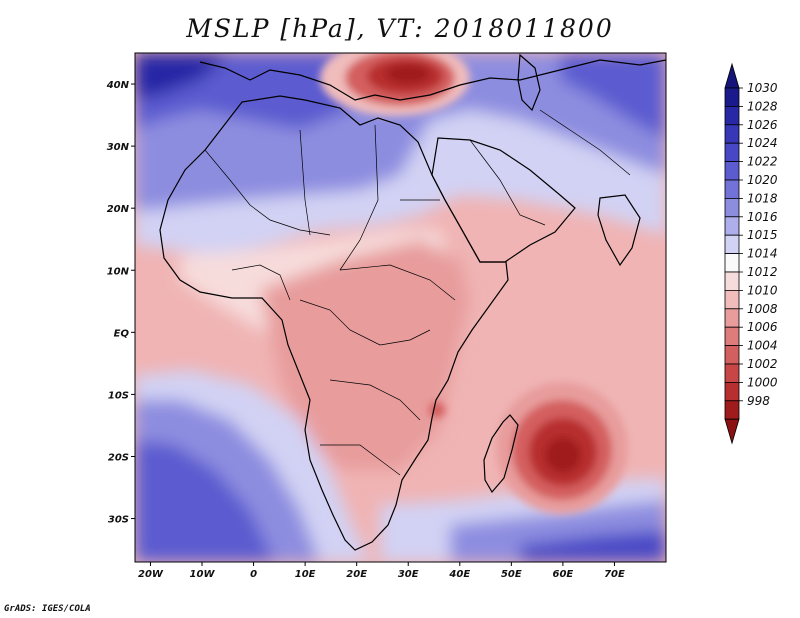 The height and width of the screenshot is (618, 800). Describe the element at coordinates (118, 271) in the screenshot. I see `lat-tick-label: 10N` at that location.